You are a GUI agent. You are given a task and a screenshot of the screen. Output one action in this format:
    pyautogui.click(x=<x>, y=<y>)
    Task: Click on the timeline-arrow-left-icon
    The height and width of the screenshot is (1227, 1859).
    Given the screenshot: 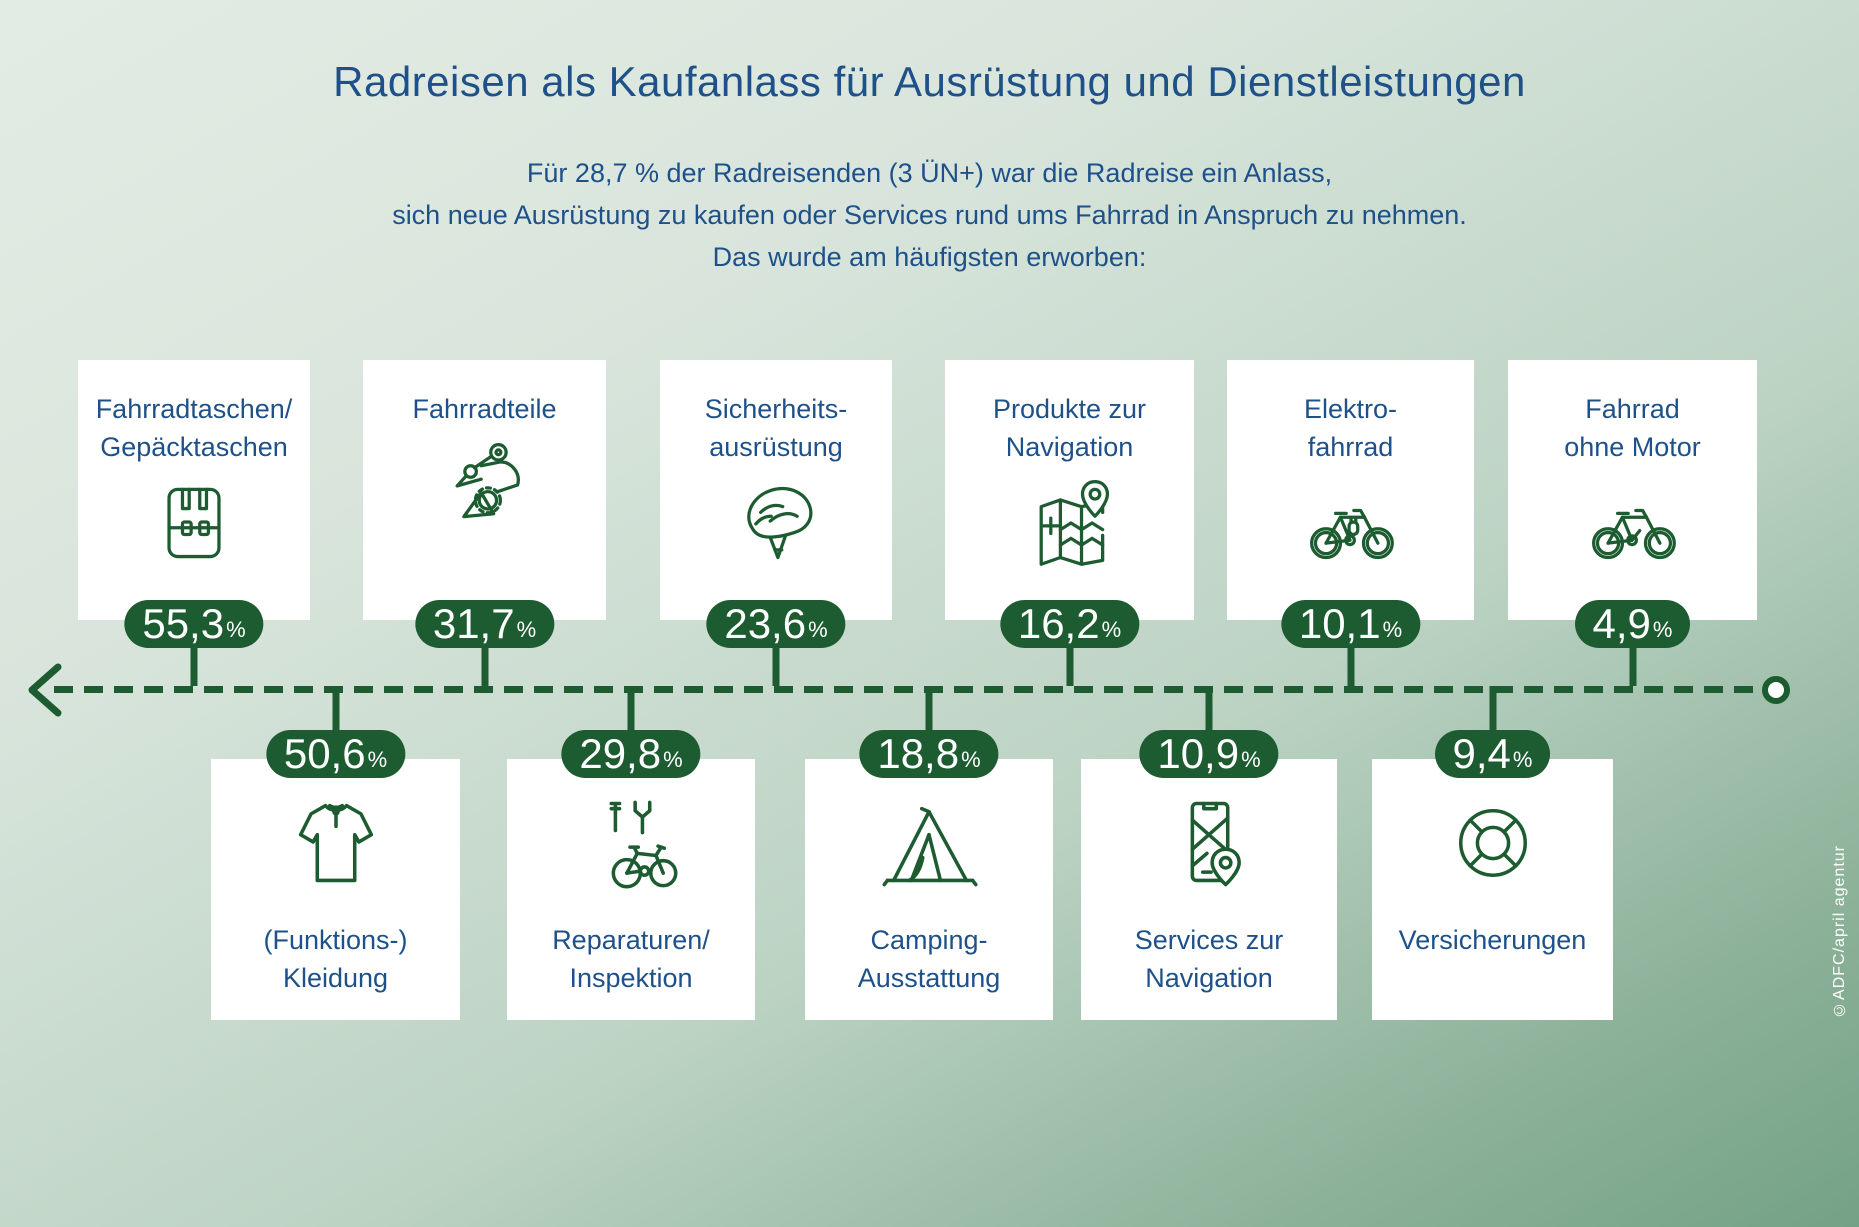 What is the action you would take?
    pyautogui.click(x=45, y=690)
    